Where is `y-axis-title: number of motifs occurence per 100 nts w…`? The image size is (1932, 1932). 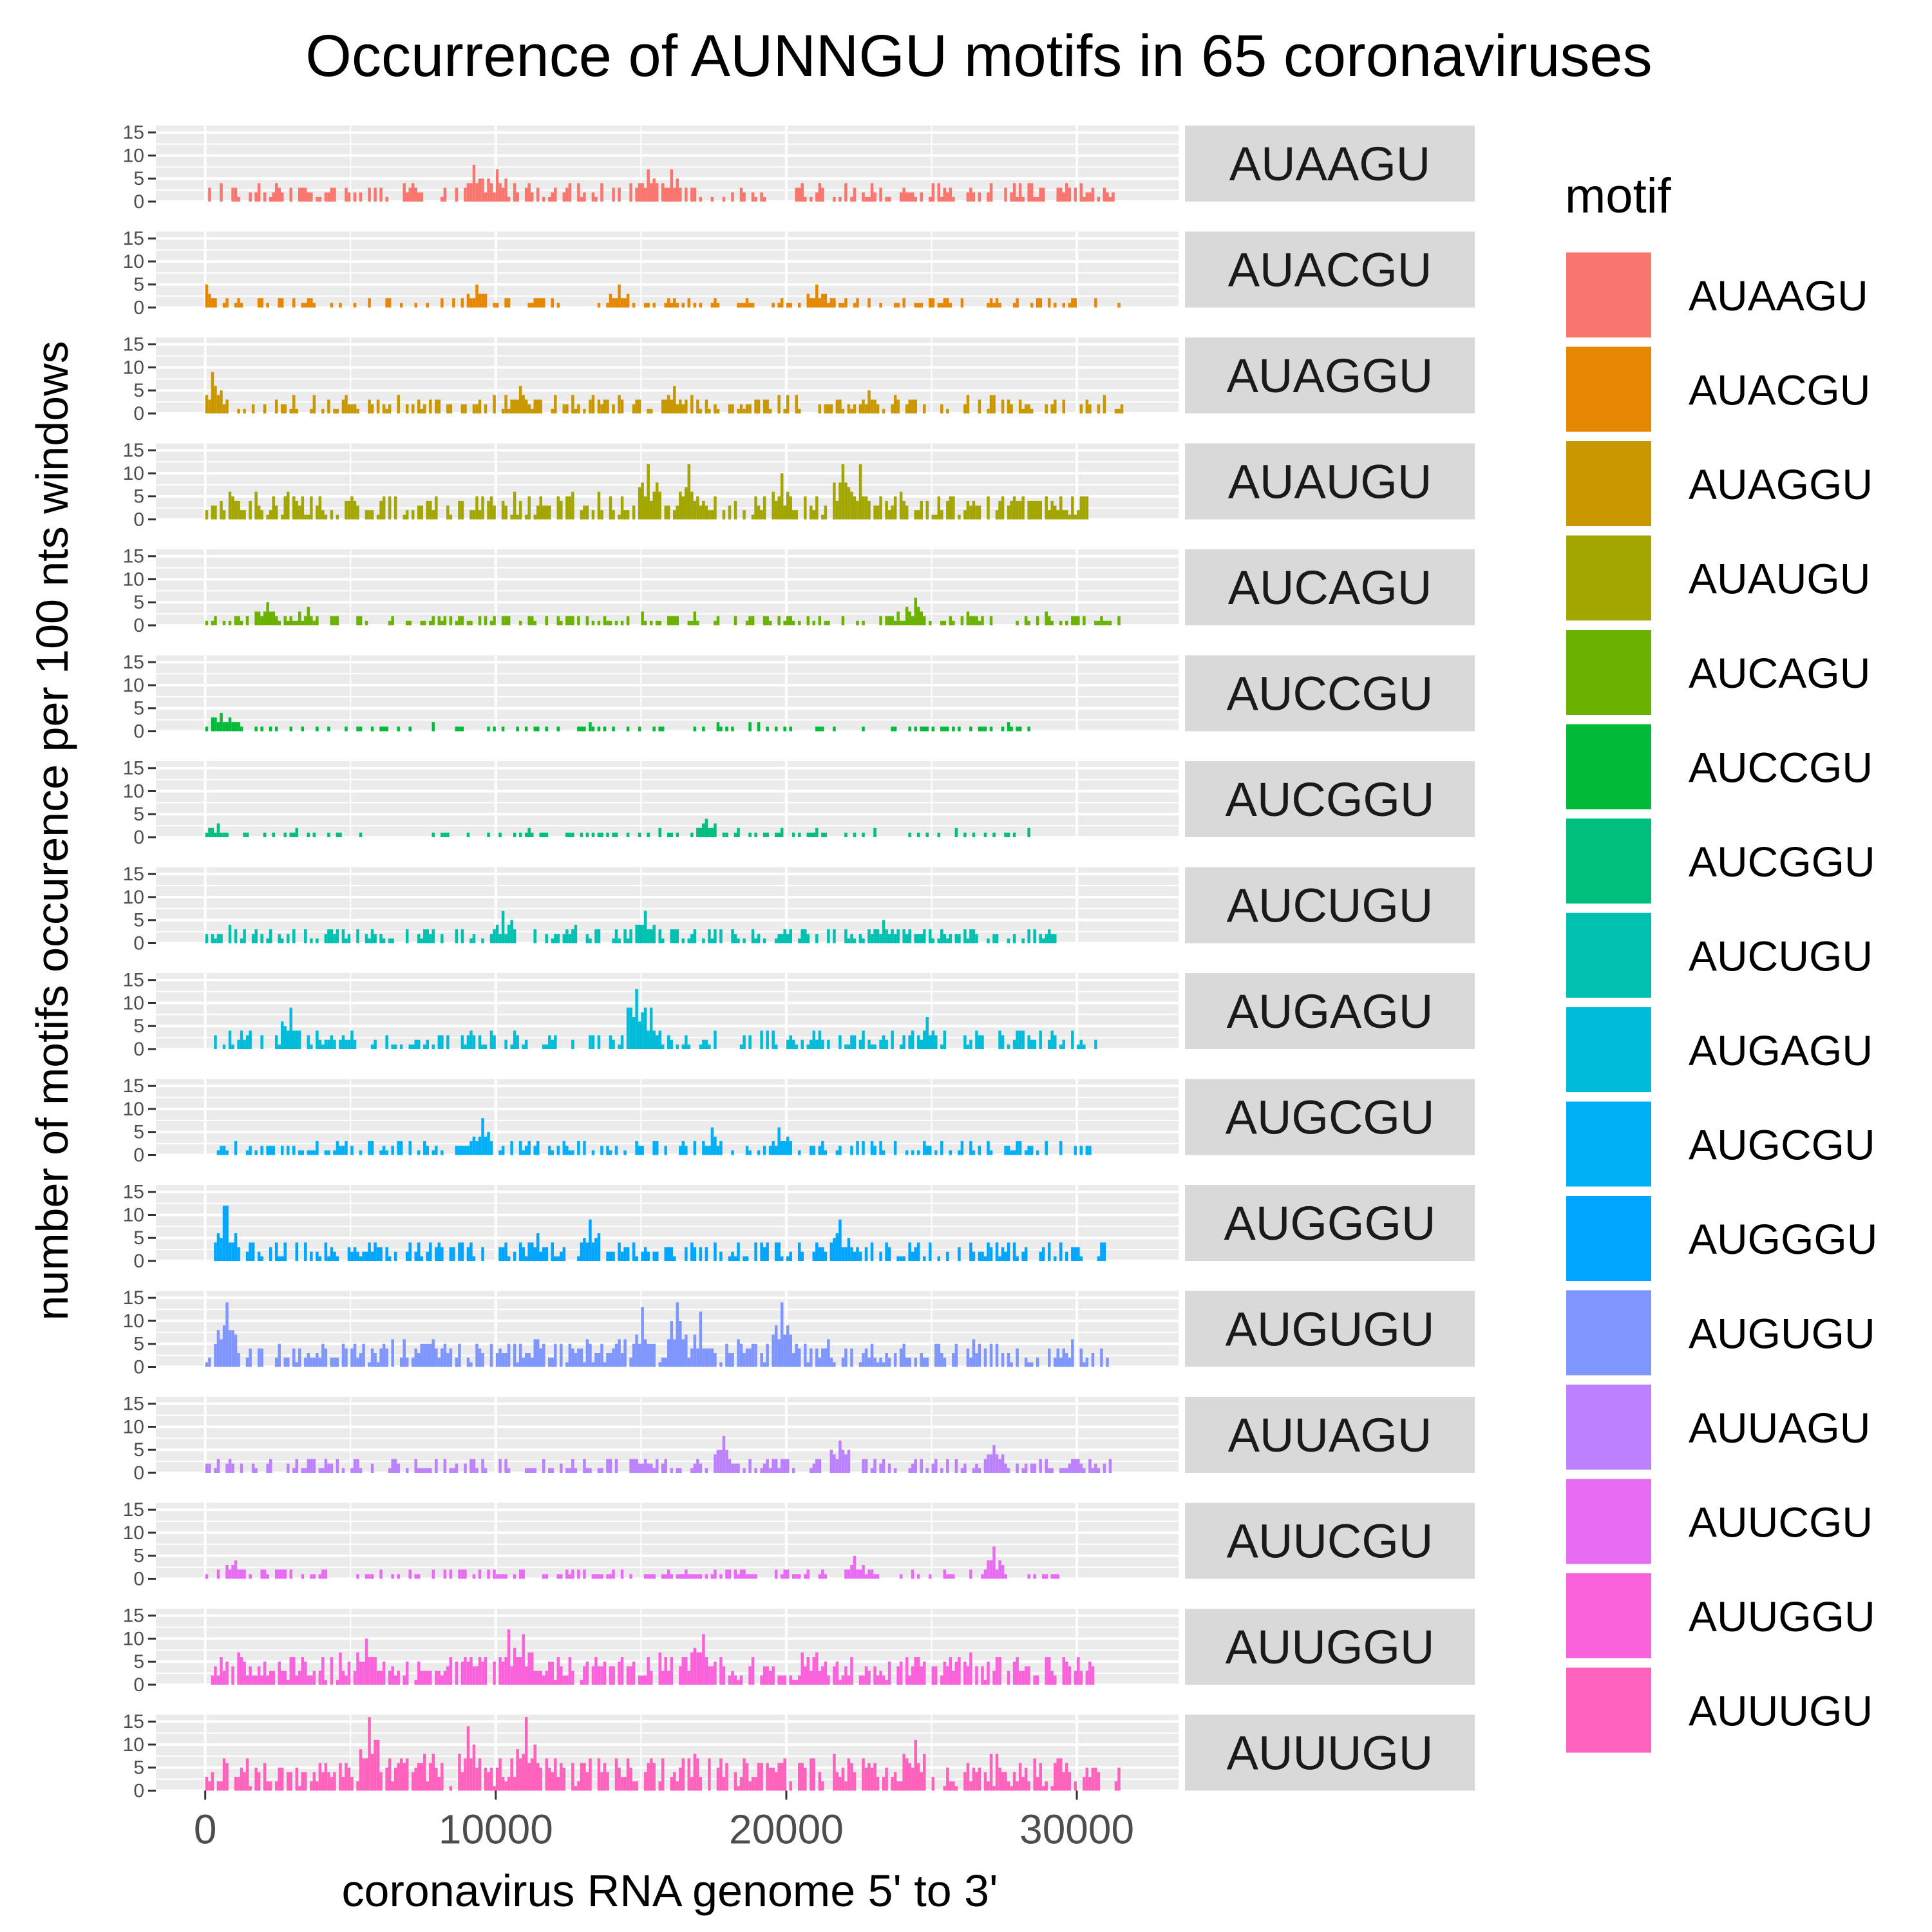
y-axis-title: number of motifs occurence per 100 nts w… is located at coordinates (52, 830).